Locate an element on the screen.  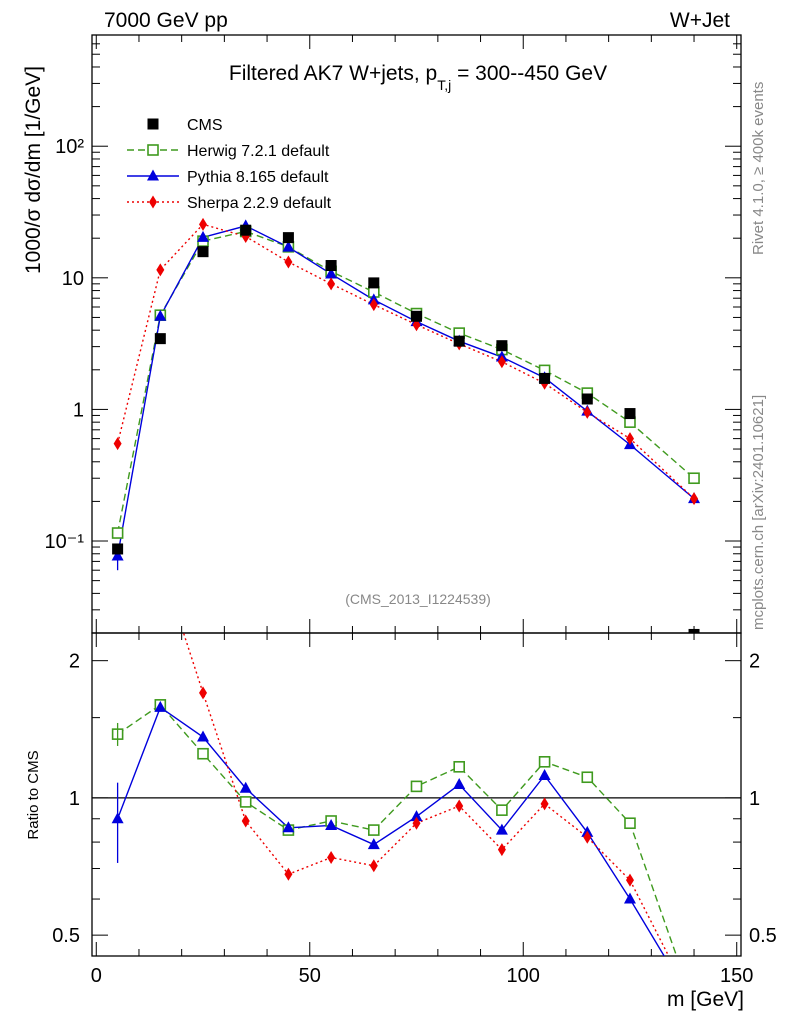
x-tick-label: 50 is located at coordinates (310, 976).